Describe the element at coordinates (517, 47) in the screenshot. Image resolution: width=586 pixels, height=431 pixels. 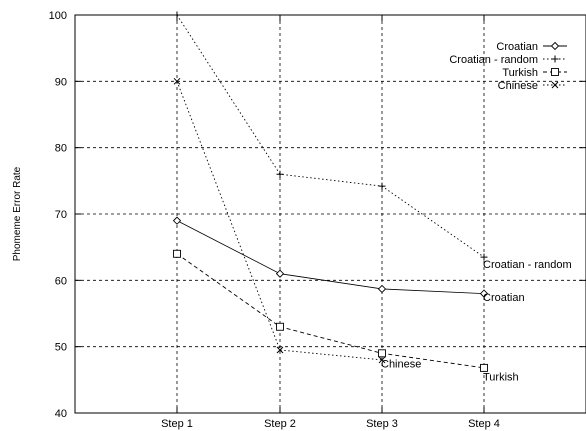
I see `legend-label-croatian: Croatian` at that location.